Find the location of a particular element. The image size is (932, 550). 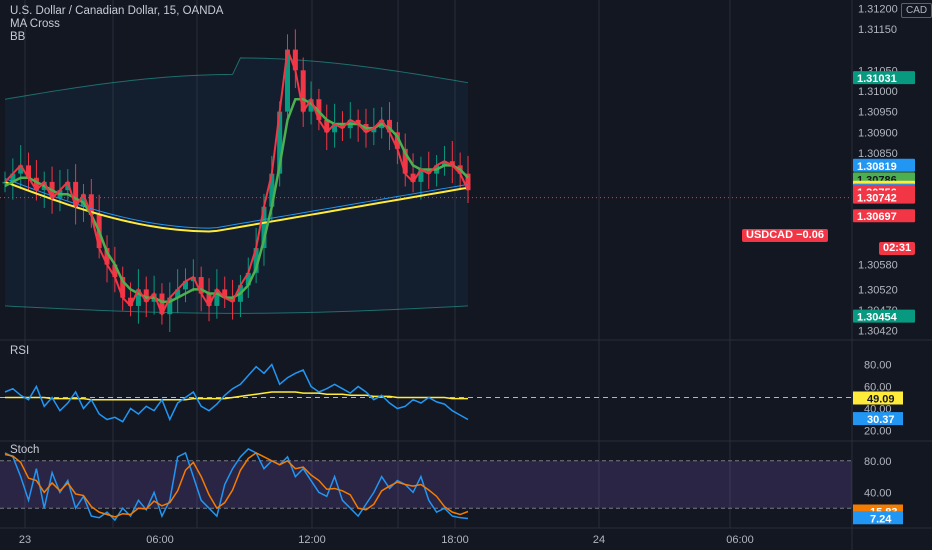

price-tick-label: 1.31000 is located at coordinates (878, 92).